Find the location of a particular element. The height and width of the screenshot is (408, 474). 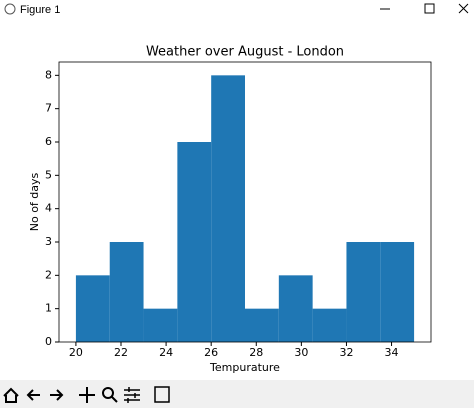

y-tick-label: 4 is located at coordinates (48, 208).